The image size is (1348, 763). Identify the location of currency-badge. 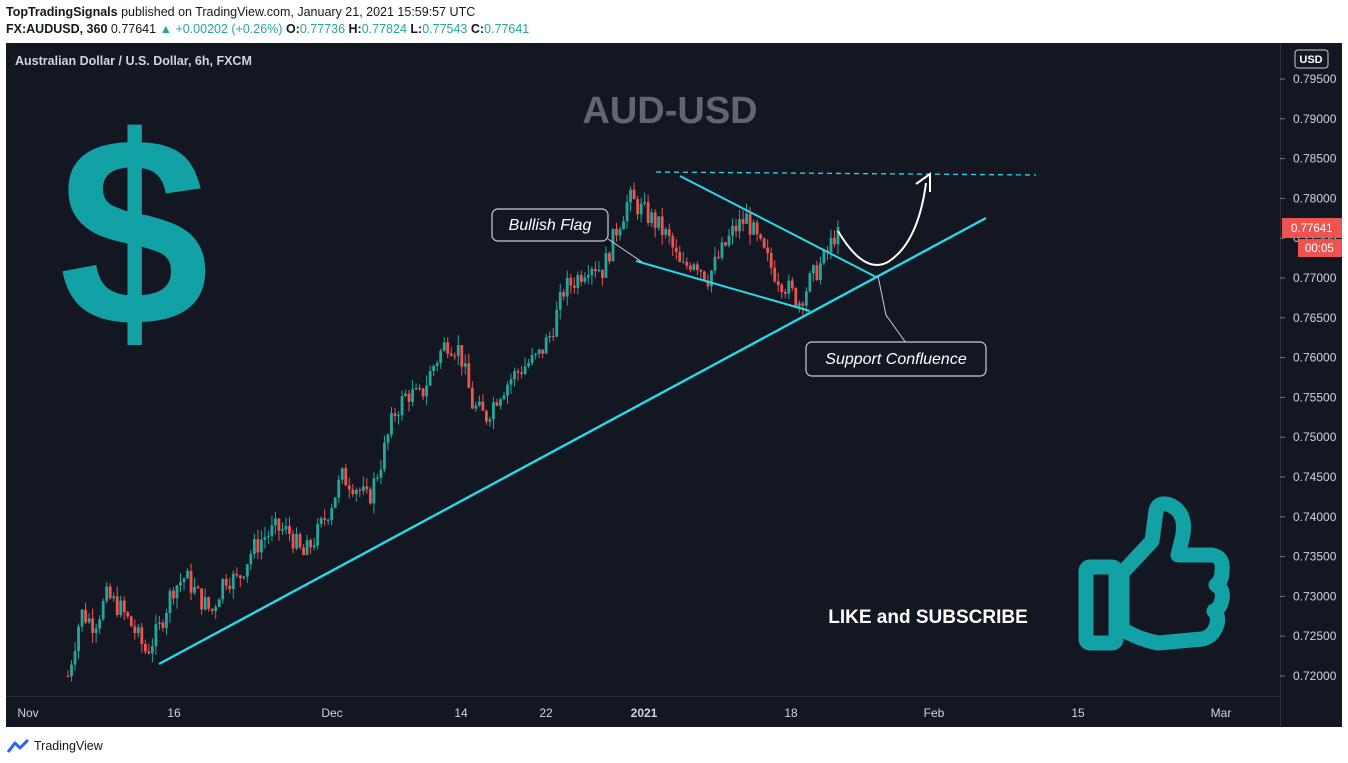
(1311, 59).